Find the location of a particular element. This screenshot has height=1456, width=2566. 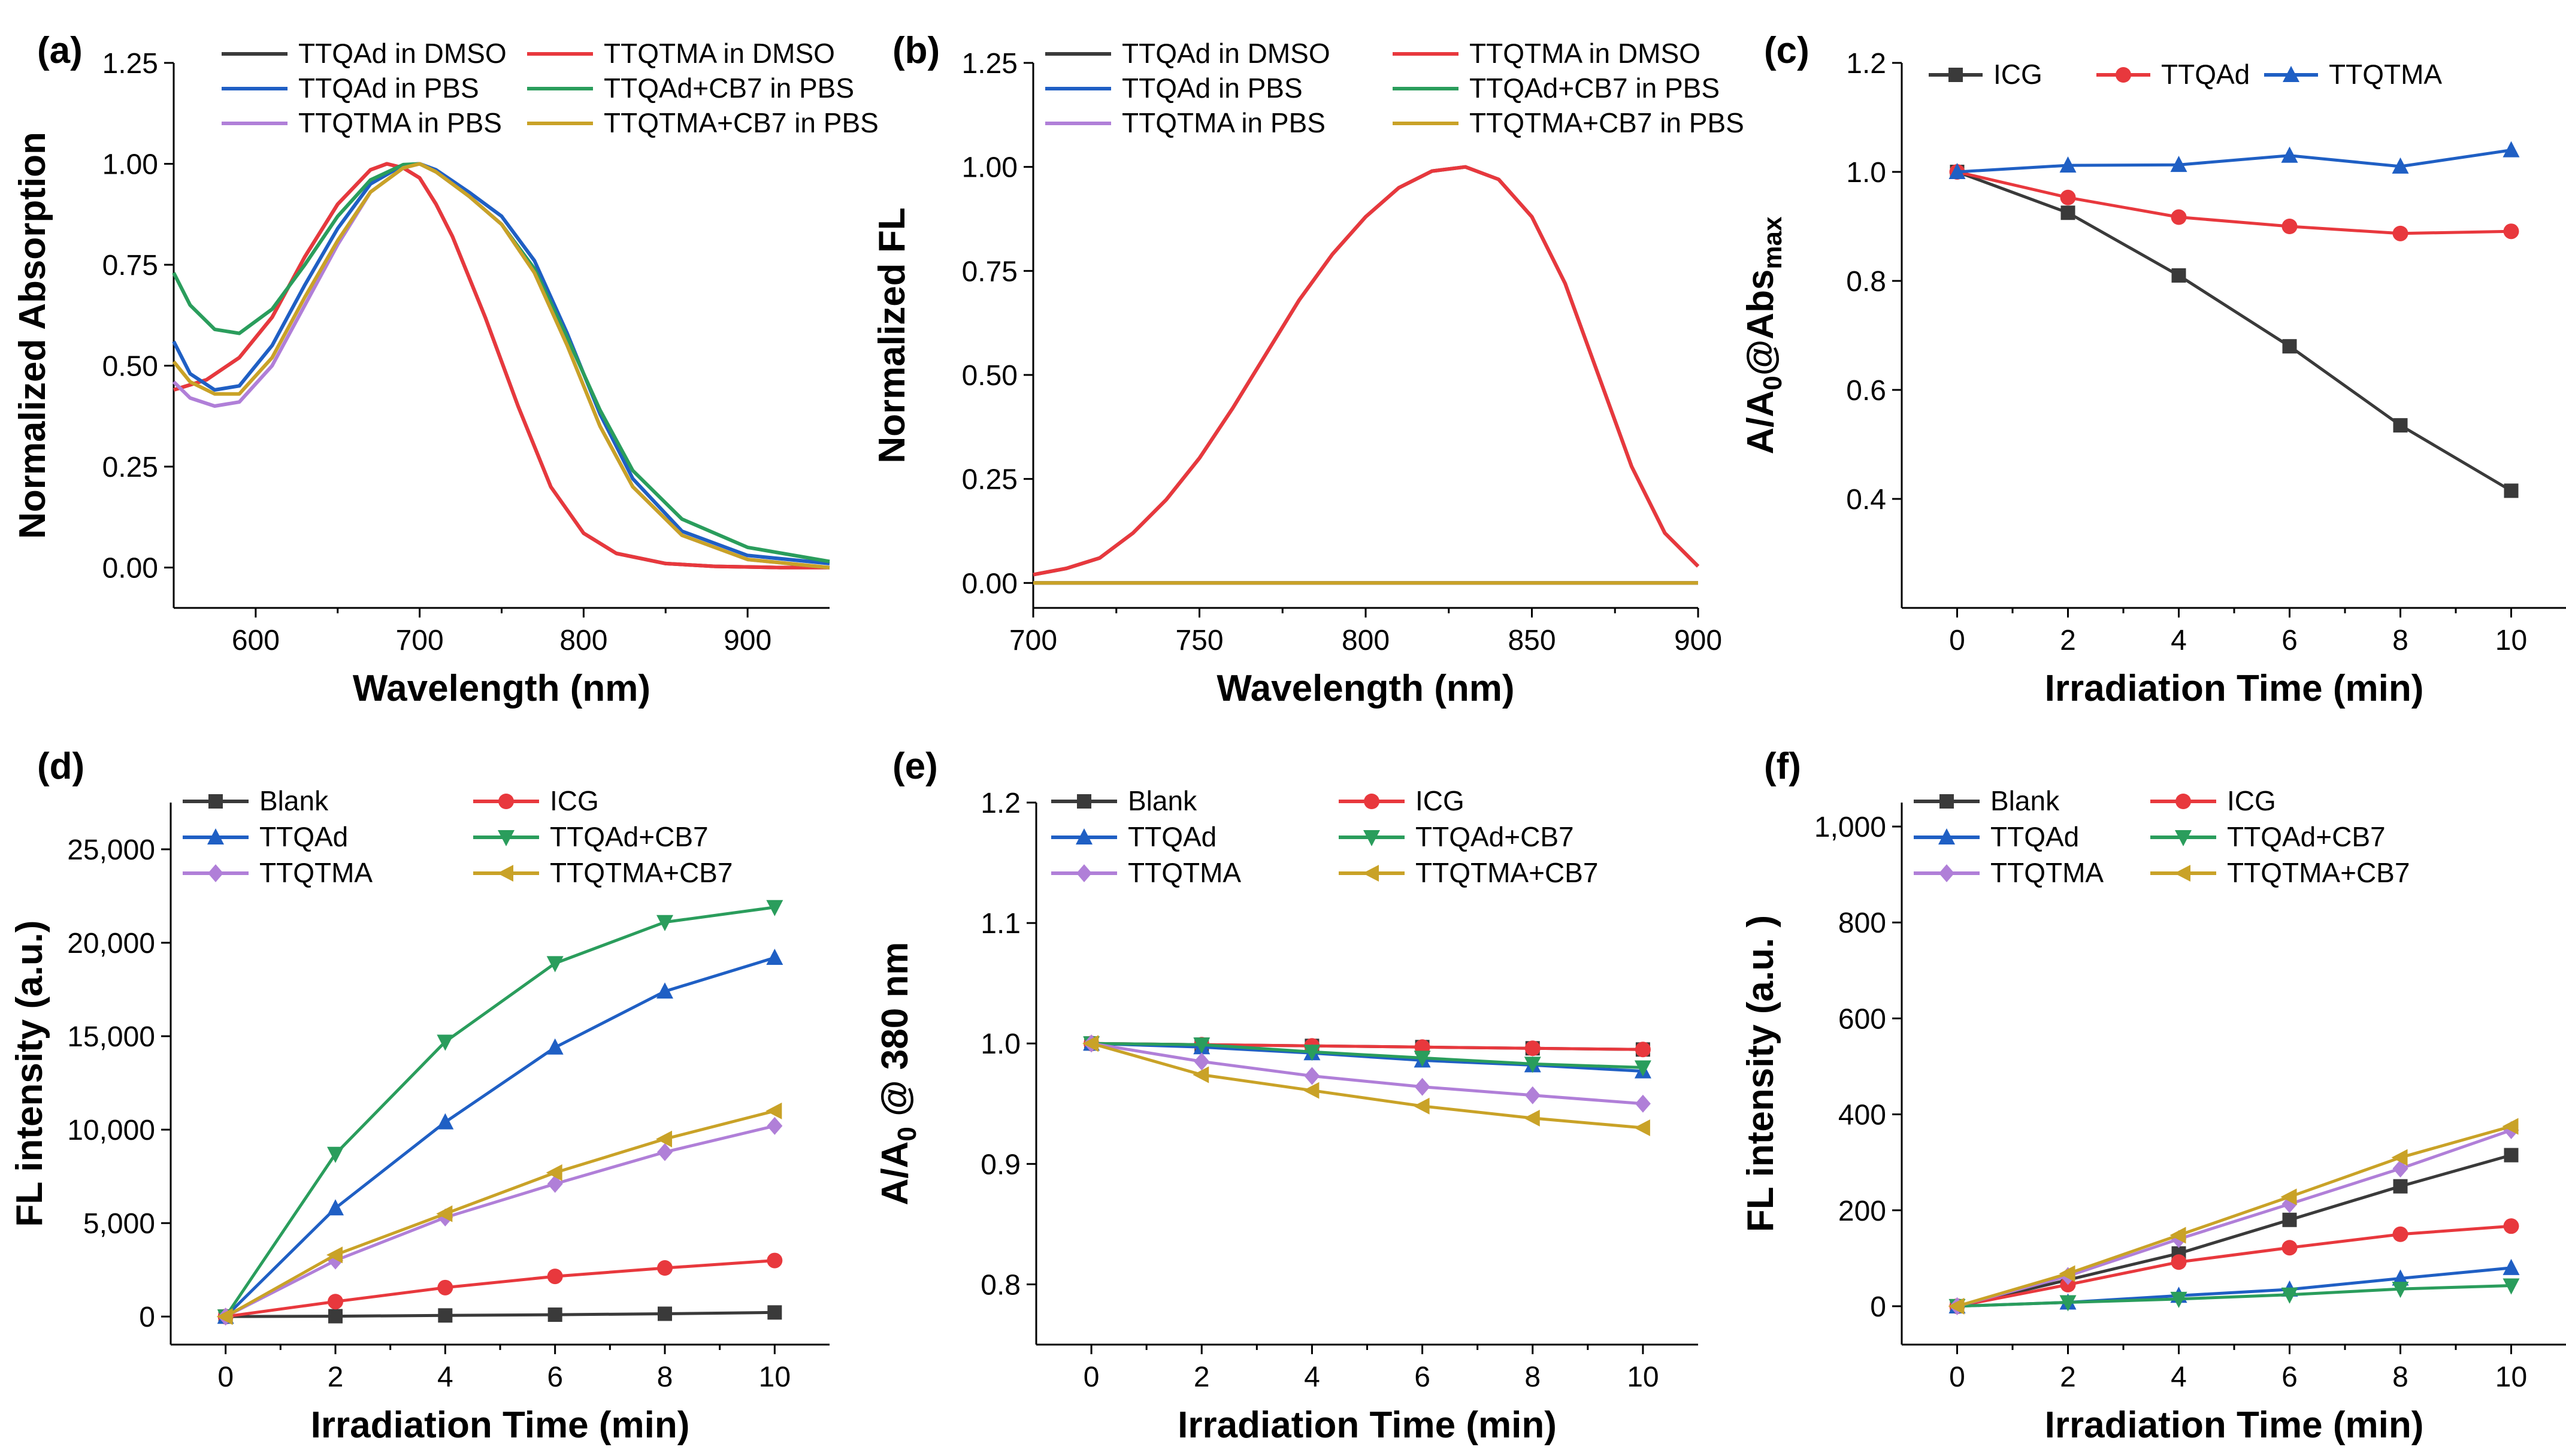

y-tick-label: 1.25 is located at coordinates (990, 64).